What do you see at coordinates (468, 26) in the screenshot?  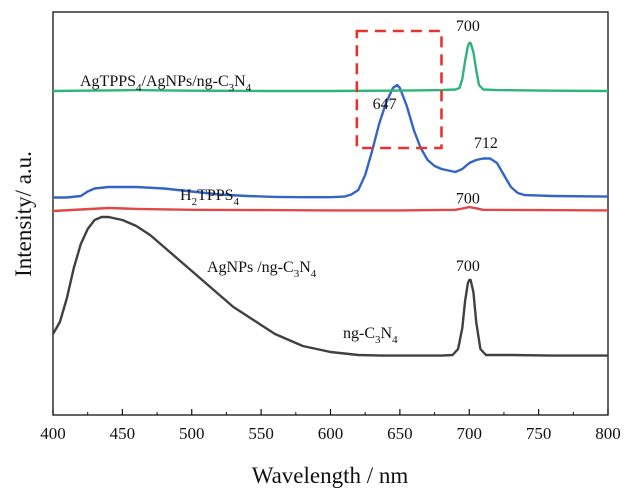 I see `peak-label-0: 700` at bounding box center [468, 26].